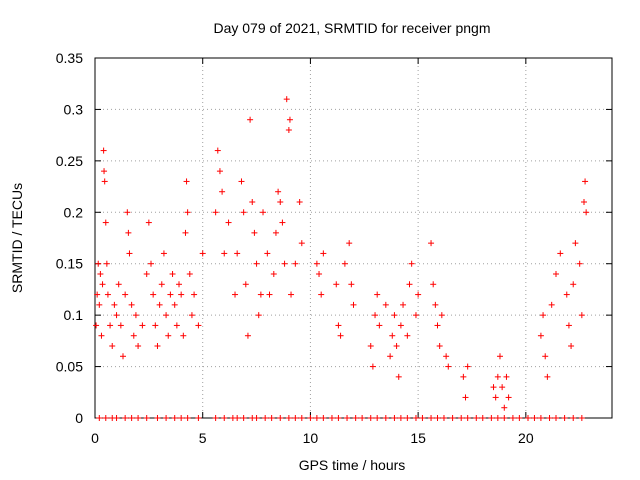 The height and width of the screenshot is (480, 640). Describe the element at coordinates (74, 315) in the screenshot. I see `y-tick-label: 0.1` at that location.